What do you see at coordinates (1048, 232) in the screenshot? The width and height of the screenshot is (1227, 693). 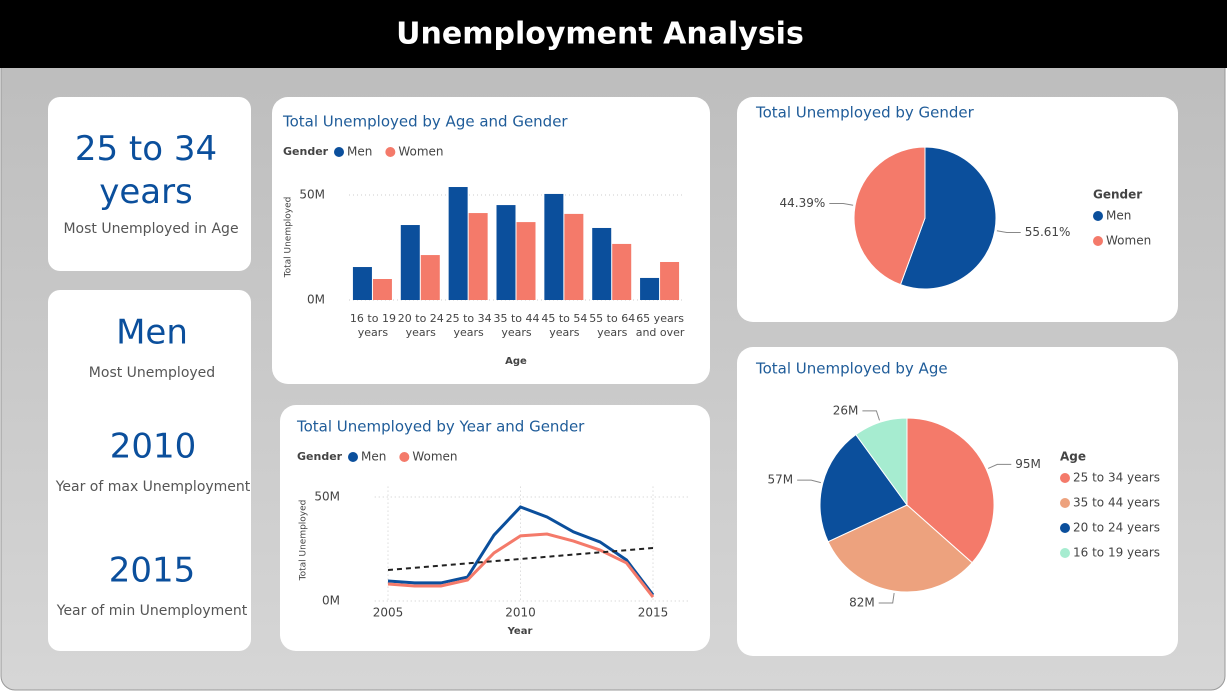 I see `data-label: 55.61%` at bounding box center [1048, 232].